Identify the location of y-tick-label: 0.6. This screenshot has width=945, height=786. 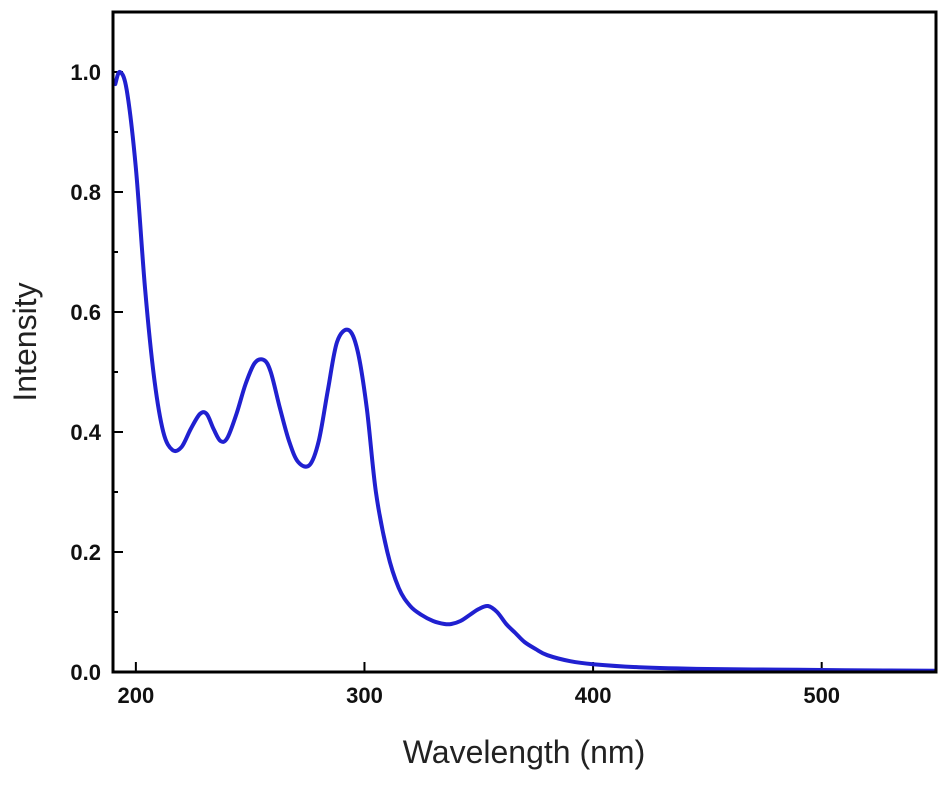
(85, 312).